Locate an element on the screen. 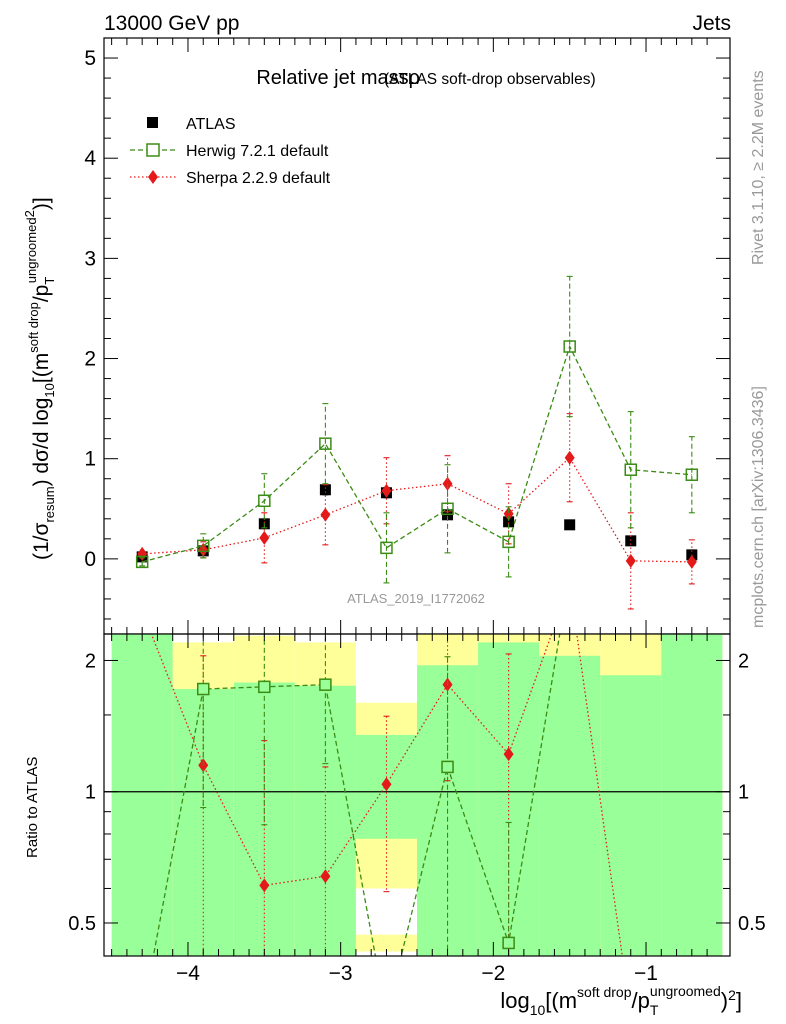  sherpa-line is located at coordinates (417, 509).